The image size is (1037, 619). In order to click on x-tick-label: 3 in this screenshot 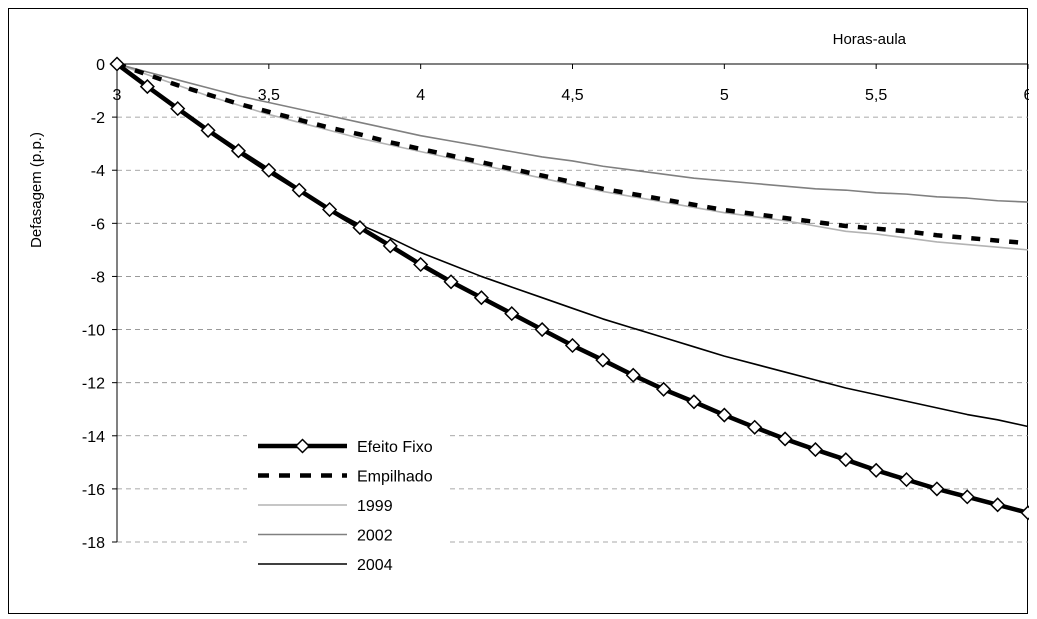, I will do `click(117, 95)`.